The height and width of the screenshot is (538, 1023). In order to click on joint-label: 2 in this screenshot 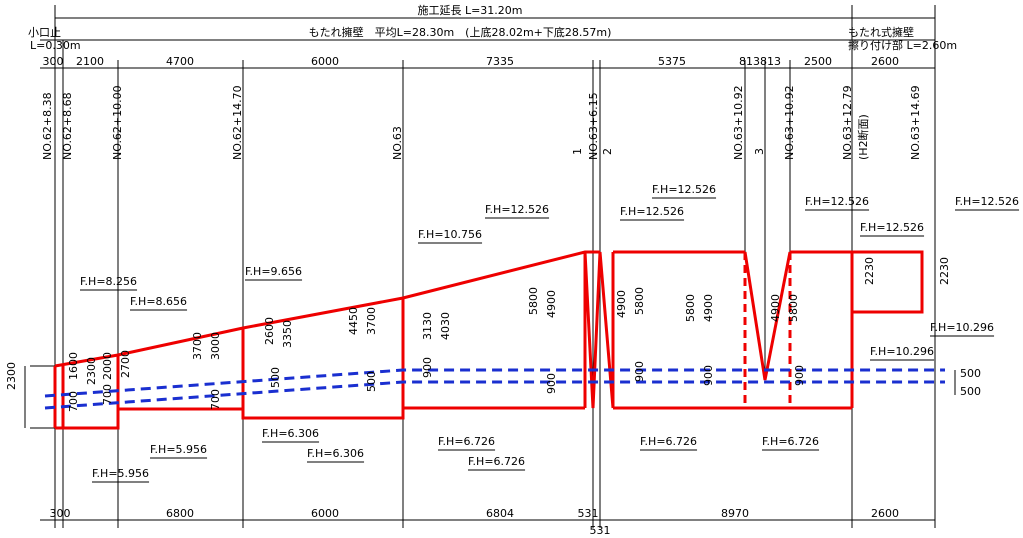, I will do `click(607, 151)`.